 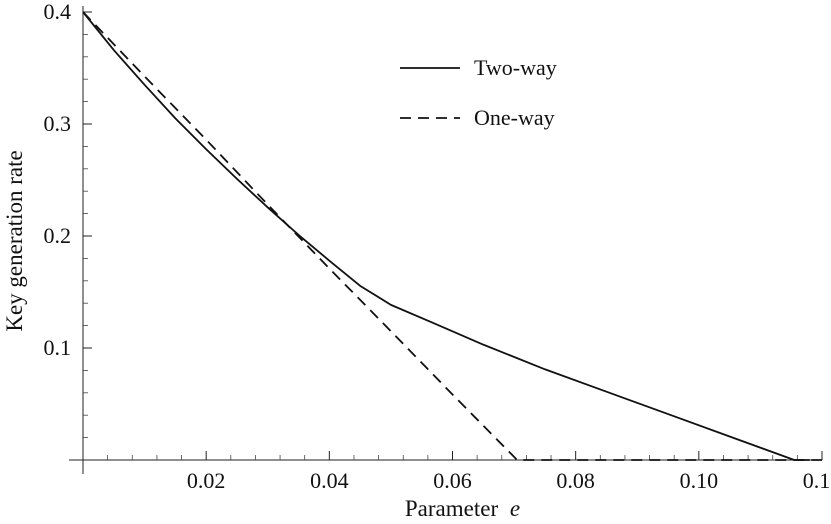 What do you see at coordinates (575, 480) in the screenshot?
I see `x-tick-label: 0.08` at bounding box center [575, 480].